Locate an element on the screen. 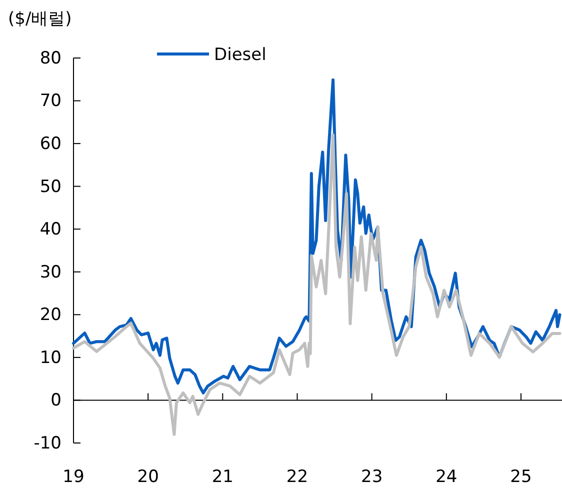  x-tick-label: 22 is located at coordinates (297, 477).